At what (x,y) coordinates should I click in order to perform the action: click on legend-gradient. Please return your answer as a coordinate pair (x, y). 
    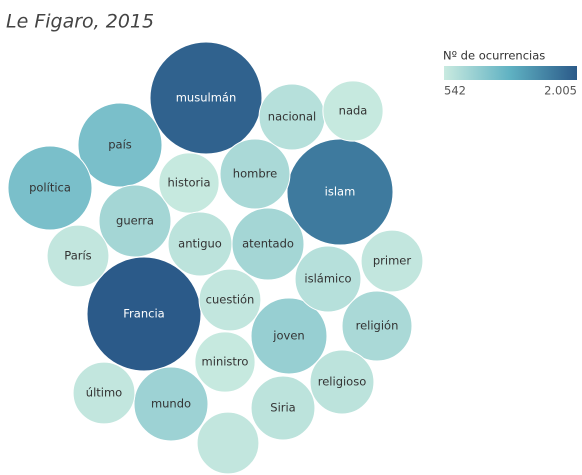
    Looking at the image, I should click on (510, 73).